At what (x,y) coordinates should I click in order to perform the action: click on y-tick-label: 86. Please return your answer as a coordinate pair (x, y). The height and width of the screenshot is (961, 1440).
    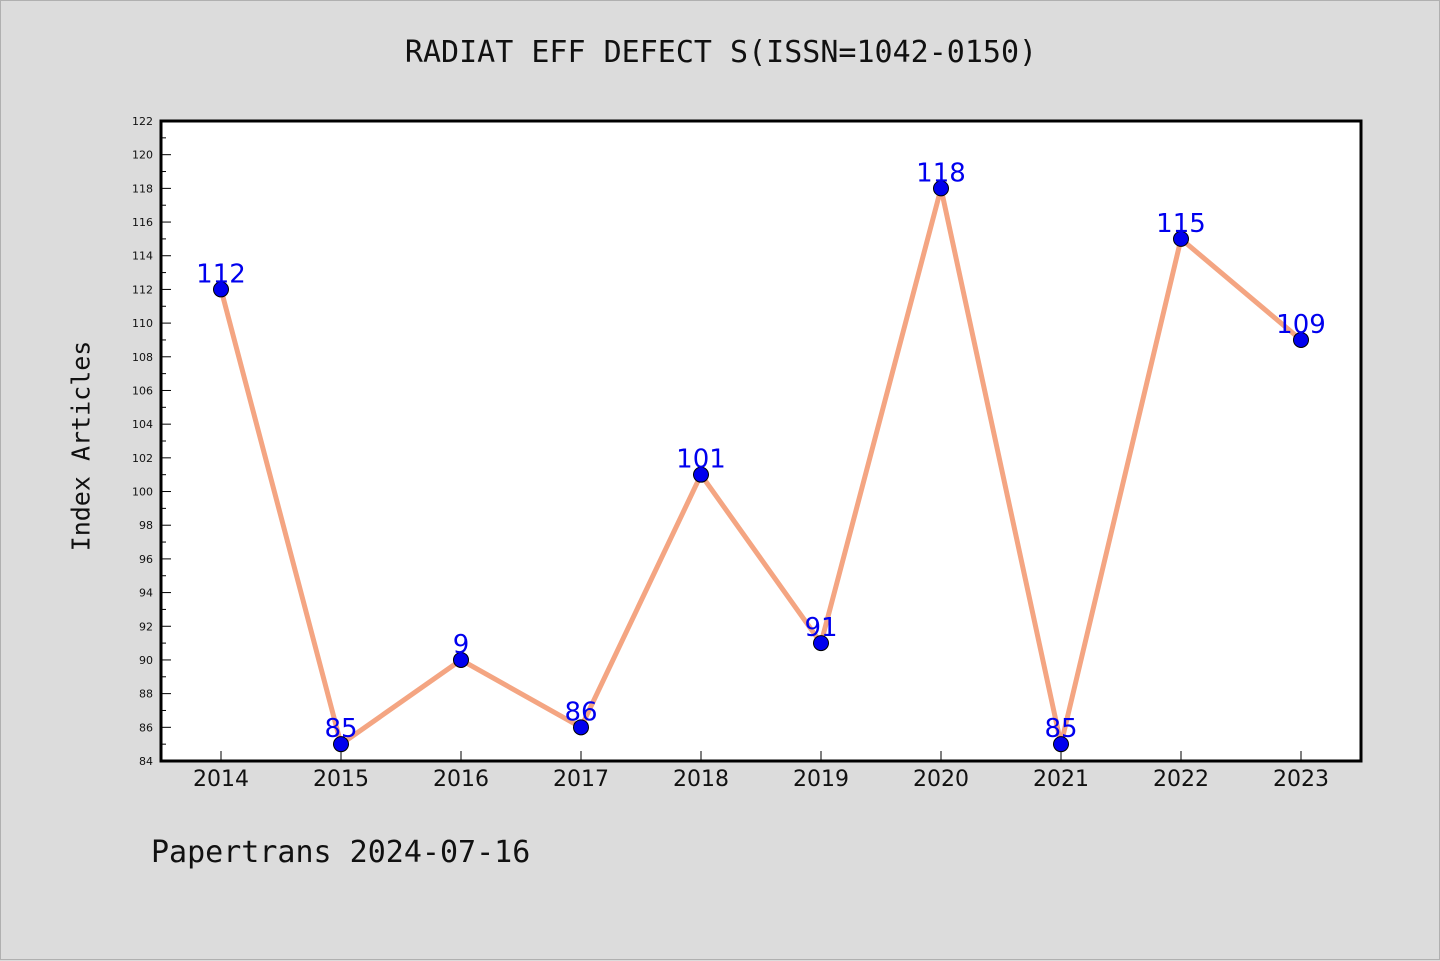
    Looking at the image, I should click on (146, 727).